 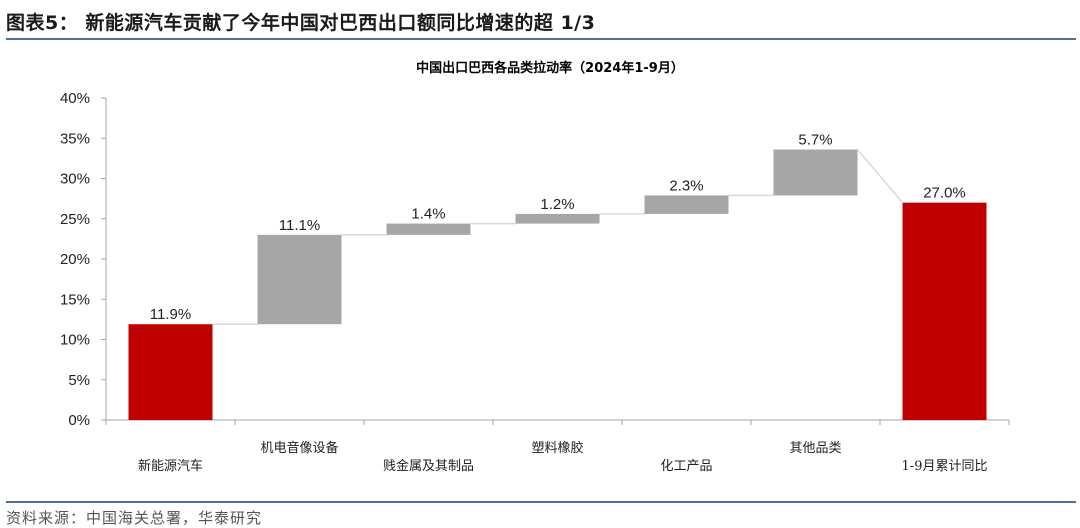 I want to click on data-label: 1.4%, so click(x=428, y=214).